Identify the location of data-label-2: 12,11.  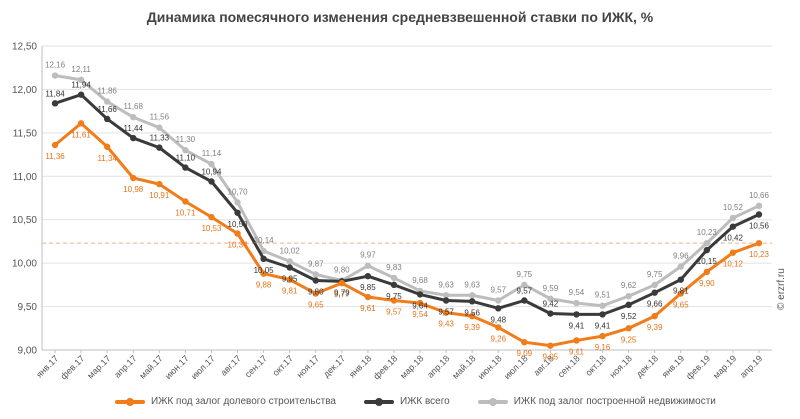
(81, 69).